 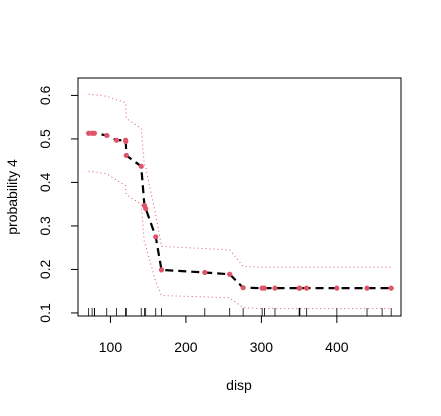 I want to click on y-tick-label: 0.5, so click(x=45, y=139).